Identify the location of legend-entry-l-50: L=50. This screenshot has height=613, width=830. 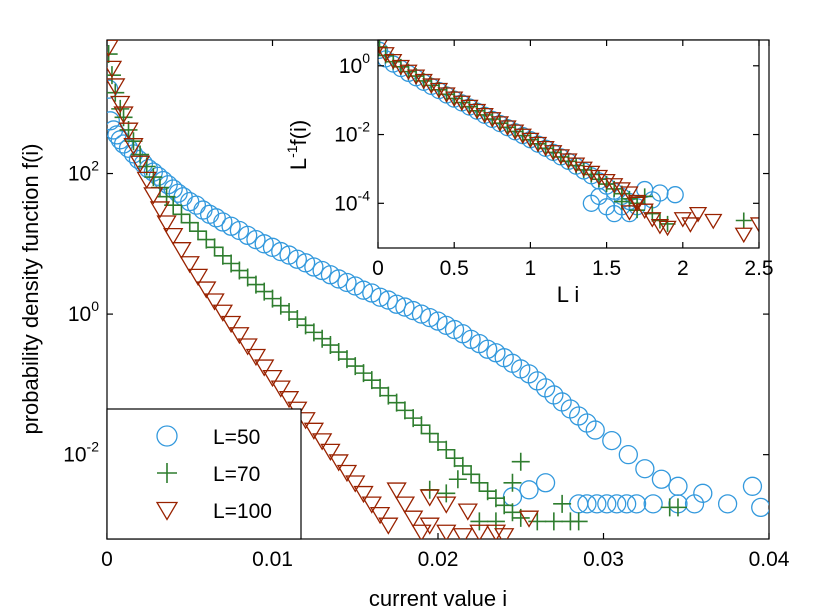
(208, 437).